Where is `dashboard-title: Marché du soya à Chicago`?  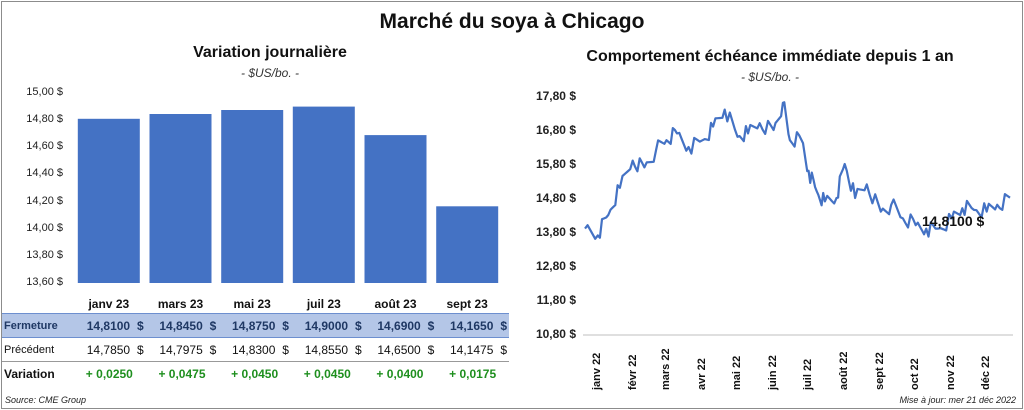 dashboard-title: Marché du soya à Chicago is located at coordinates (512, 21).